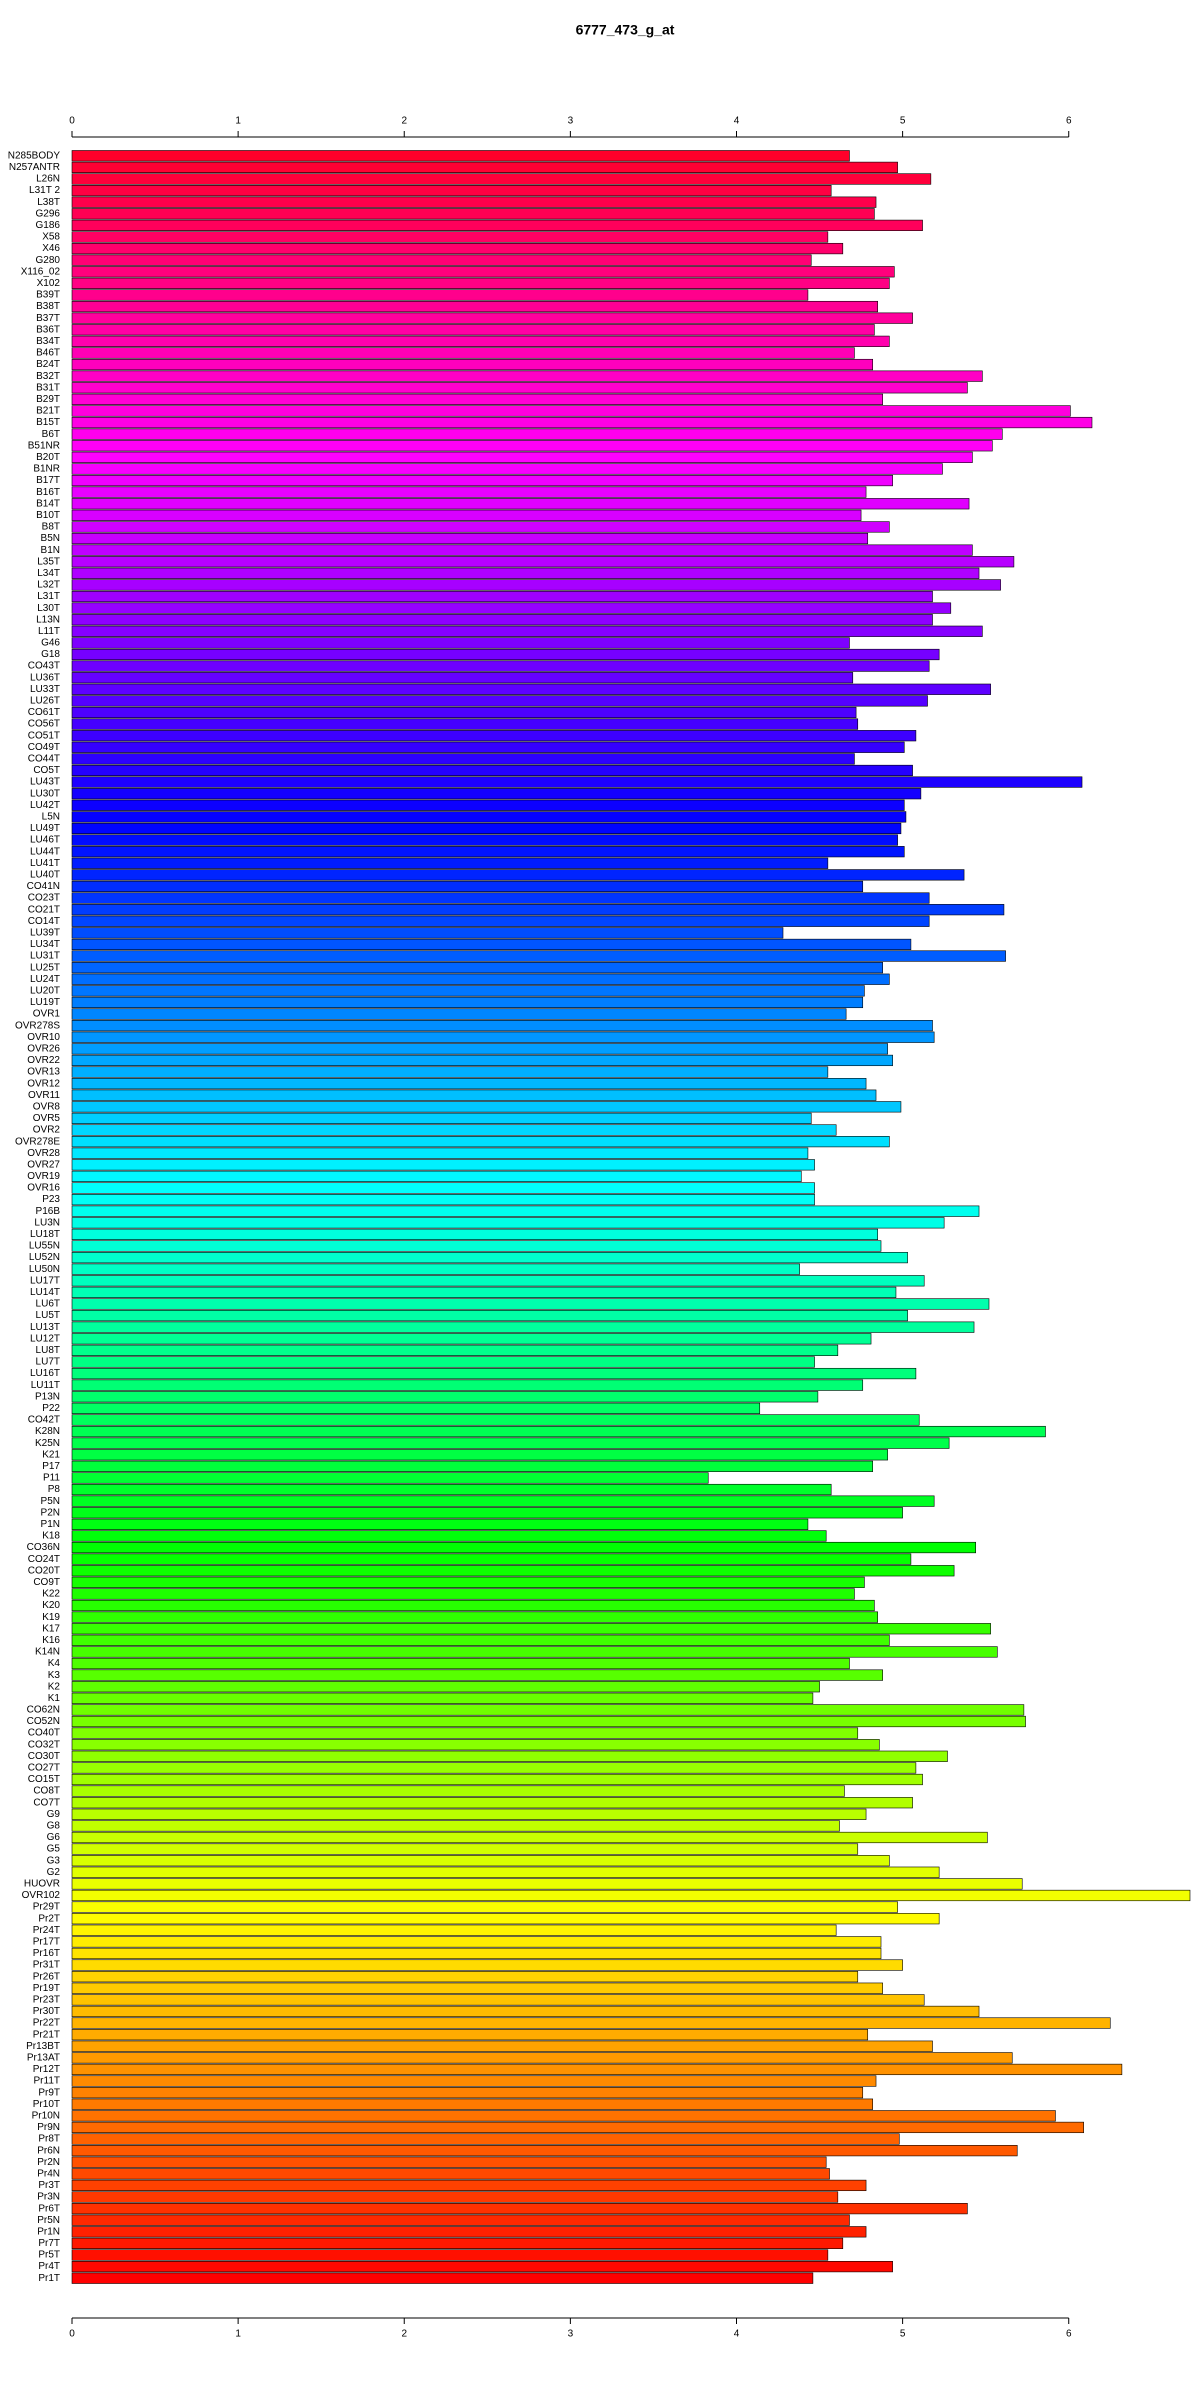 This screenshot has width=1200, height=2400. What do you see at coordinates (48, 260) in the screenshot?
I see `y-tick-label: G280` at bounding box center [48, 260].